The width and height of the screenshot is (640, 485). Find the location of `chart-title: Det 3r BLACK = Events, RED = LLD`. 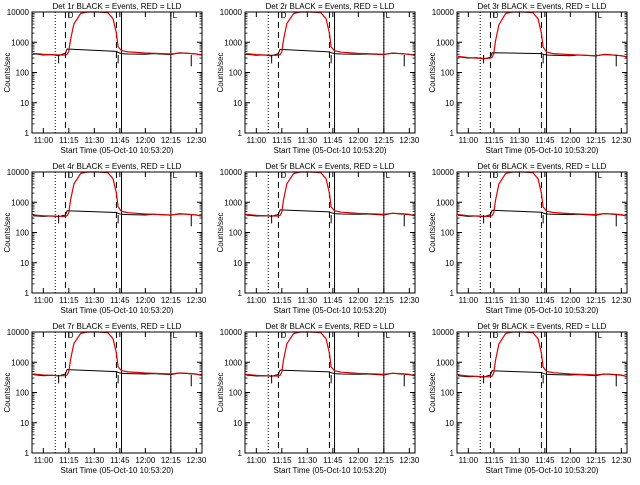

chart-title: Det 3r BLACK = Events, RED = LLD is located at coordinates (542, 6).